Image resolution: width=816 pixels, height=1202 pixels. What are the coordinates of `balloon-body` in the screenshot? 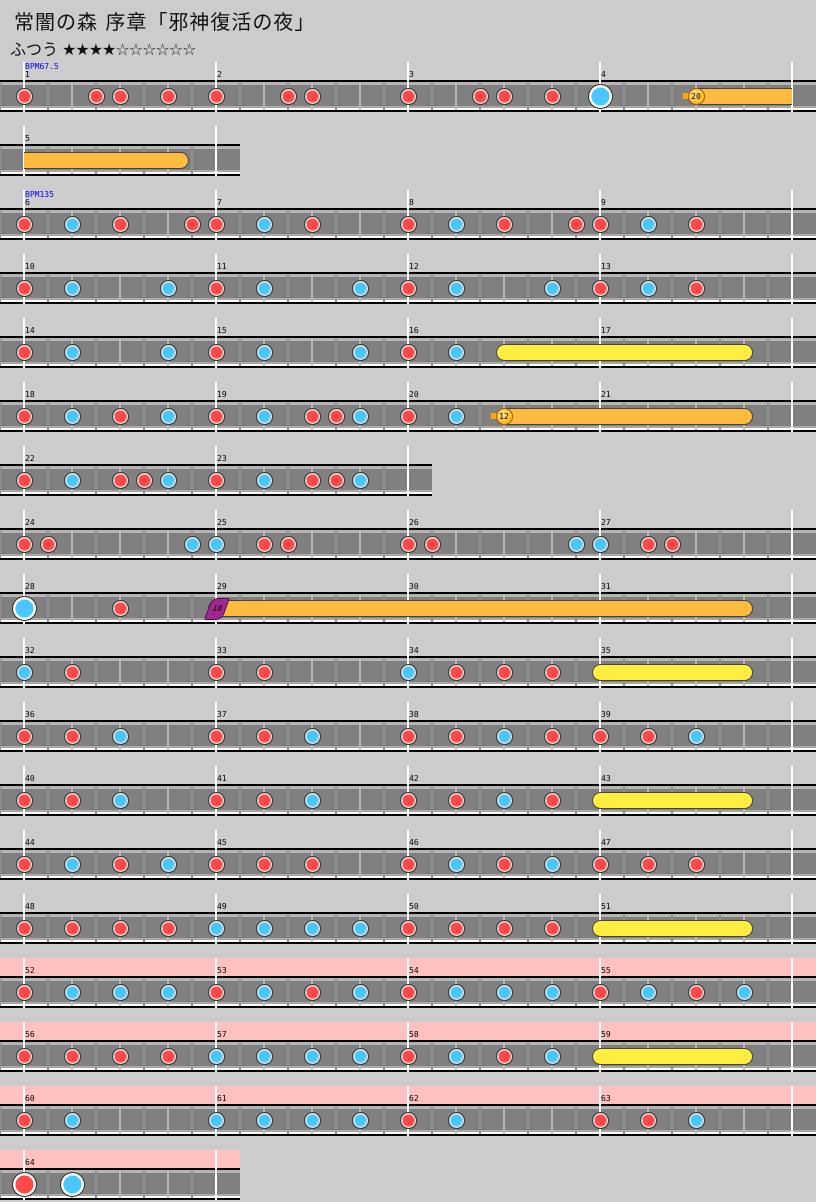 It's located at (106, 160).